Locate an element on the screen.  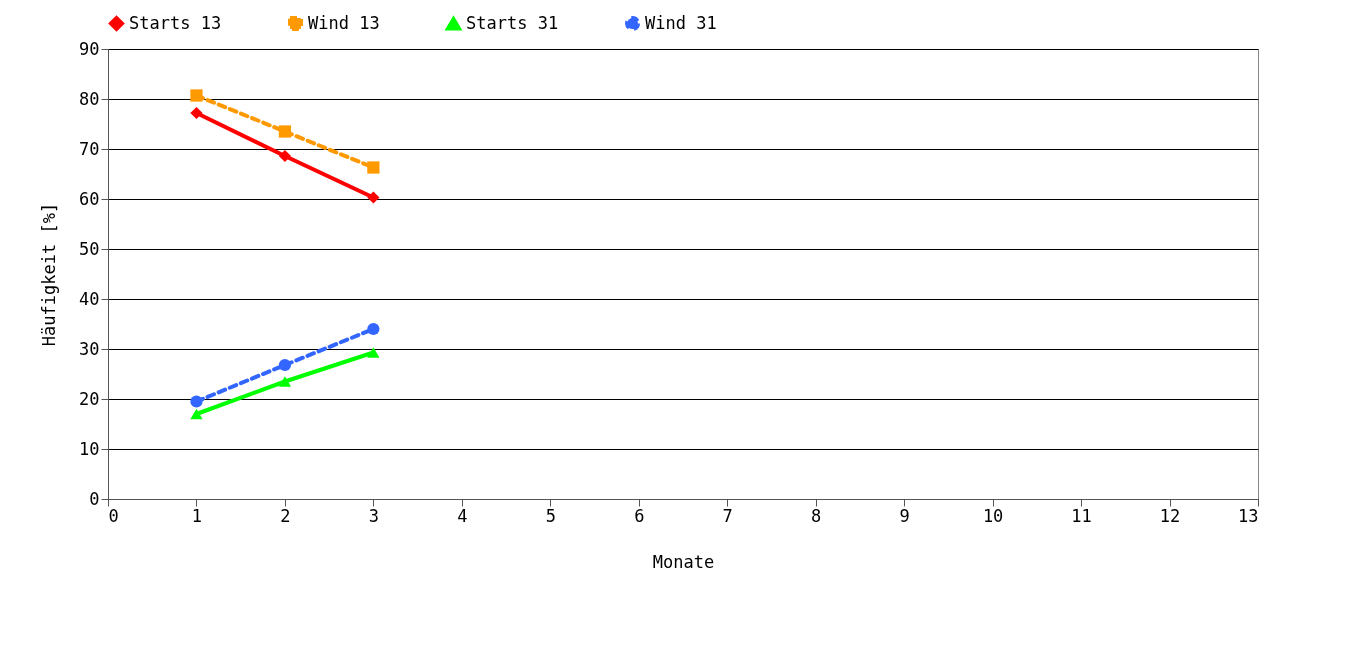
y-tick-label: 30 is located at coordinates (89, 348).